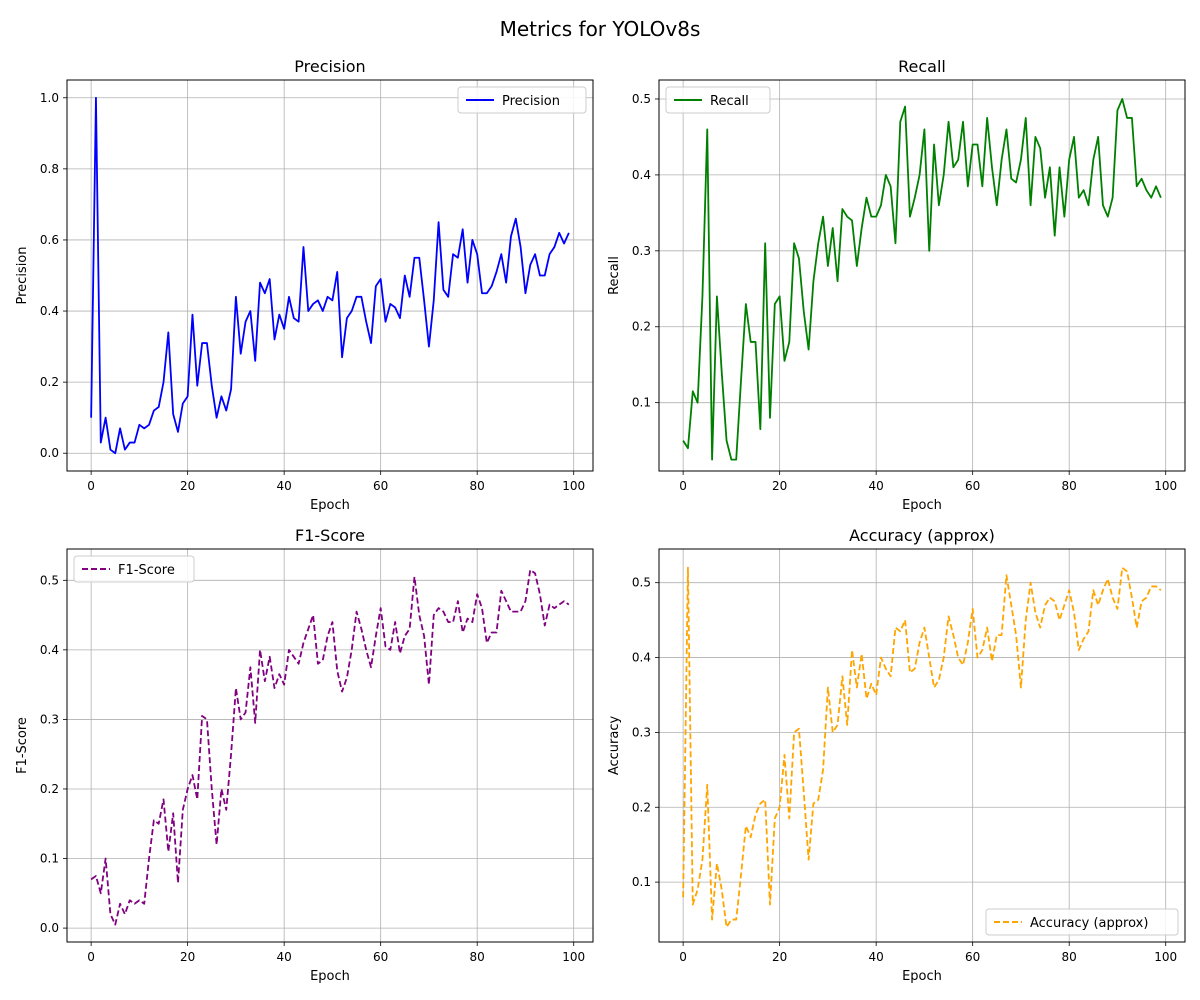  I want to click on legend: Accuracy (approx), so click(1082, 922).